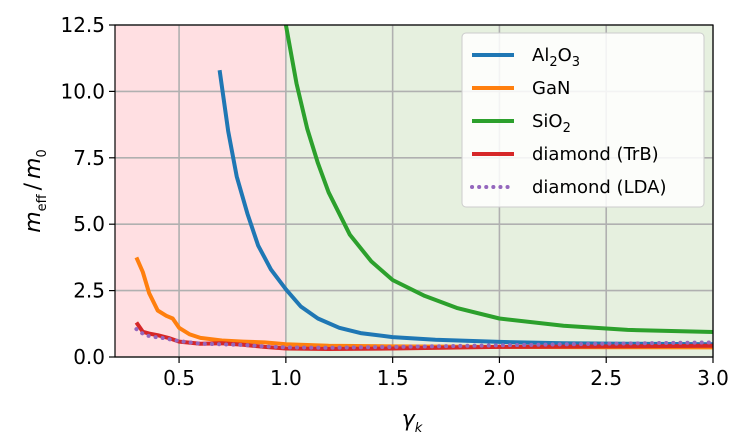 The width and height of the screenshot is (748, 444). Describe the element at coordinates (179, 378) in the screenshot. I see `x-tick-label-0: 0.5` at that location.